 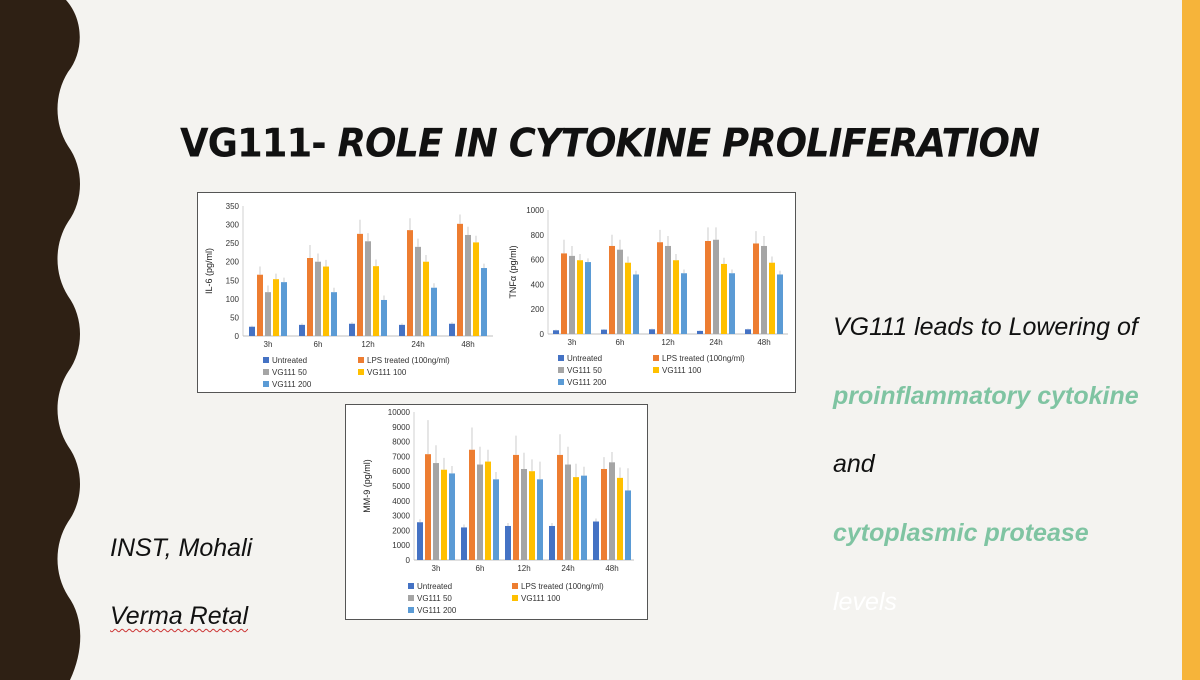 I want to click on tnf-x-tick-label: 3h, so click(x=572, y=342).